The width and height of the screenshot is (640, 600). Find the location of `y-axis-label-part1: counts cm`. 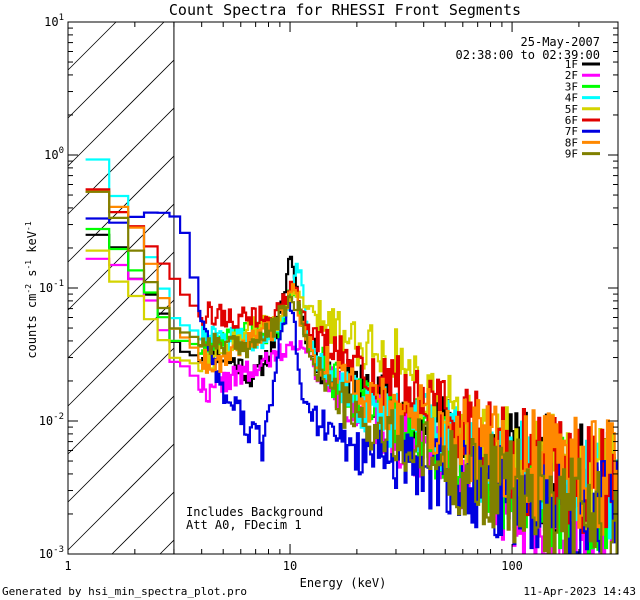

y-axis-label-part1: counts cm is located at coordinates (32, 326).